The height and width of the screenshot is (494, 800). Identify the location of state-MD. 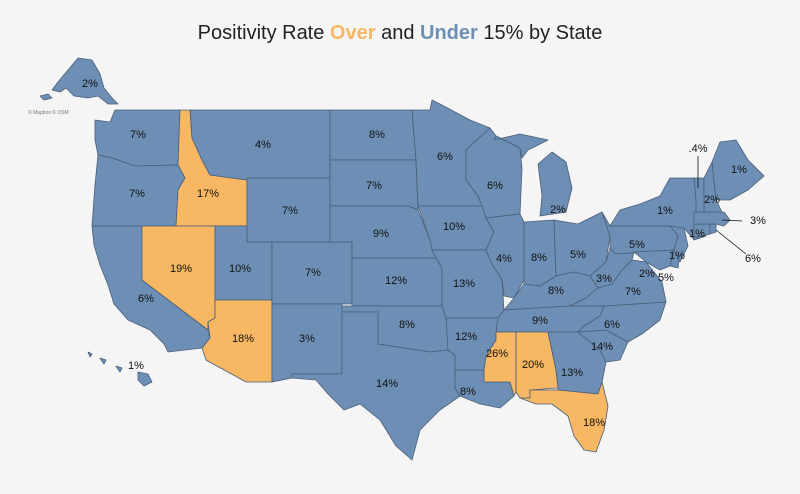
(654, 260).